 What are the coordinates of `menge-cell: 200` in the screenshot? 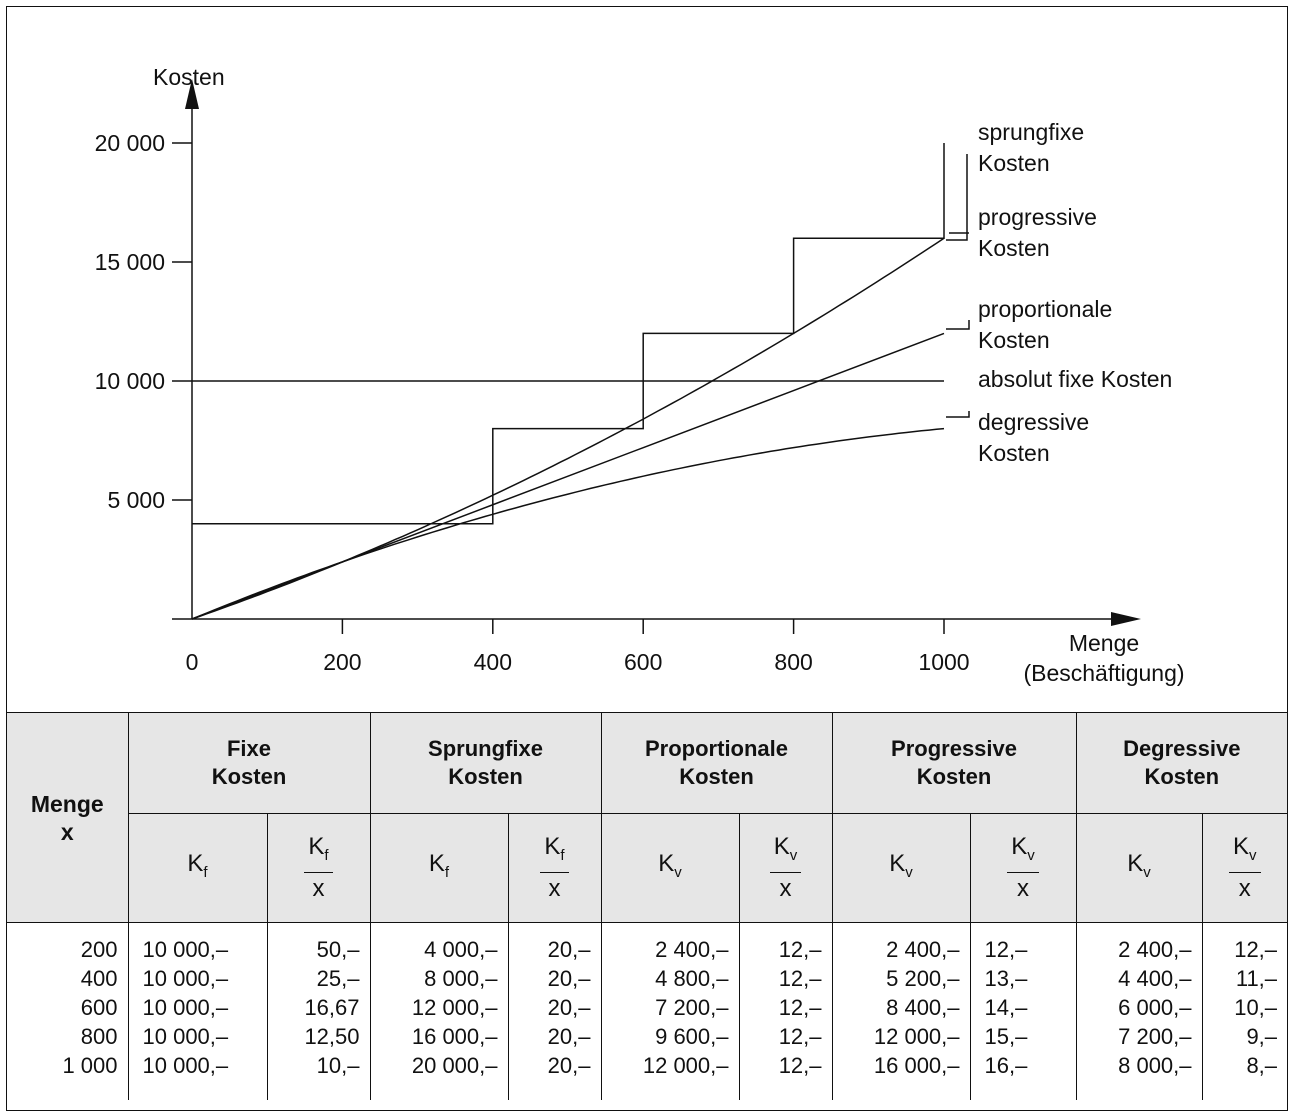 It's located at (99, 949).